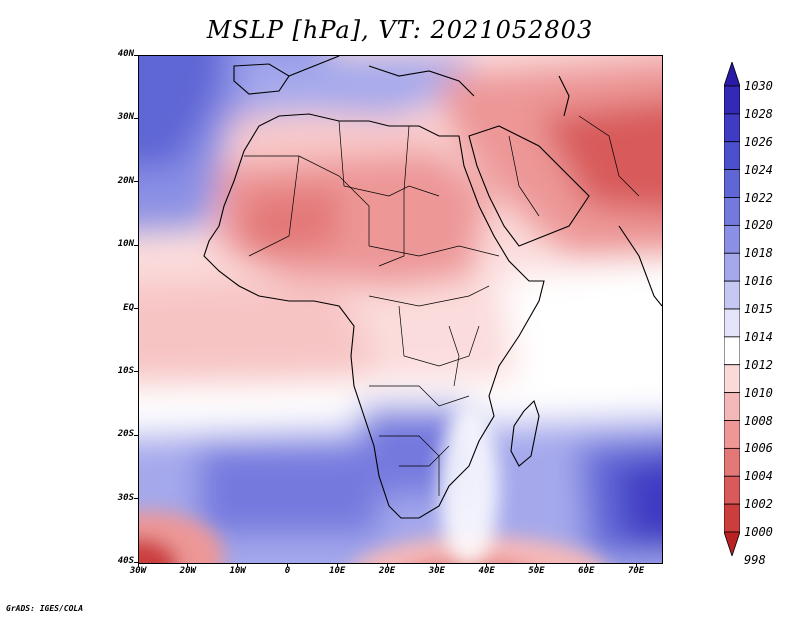  Describe the element at coordinates (436, 571) in the screenshot. I see `longitude-label: 30E` at that location.